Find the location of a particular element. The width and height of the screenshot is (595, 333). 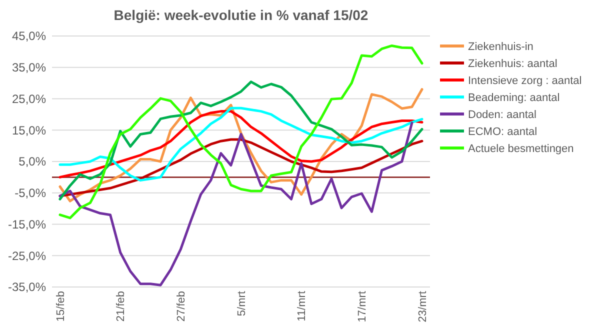

x-tick-label: 23/mrt is located at coordinates (422, 306).